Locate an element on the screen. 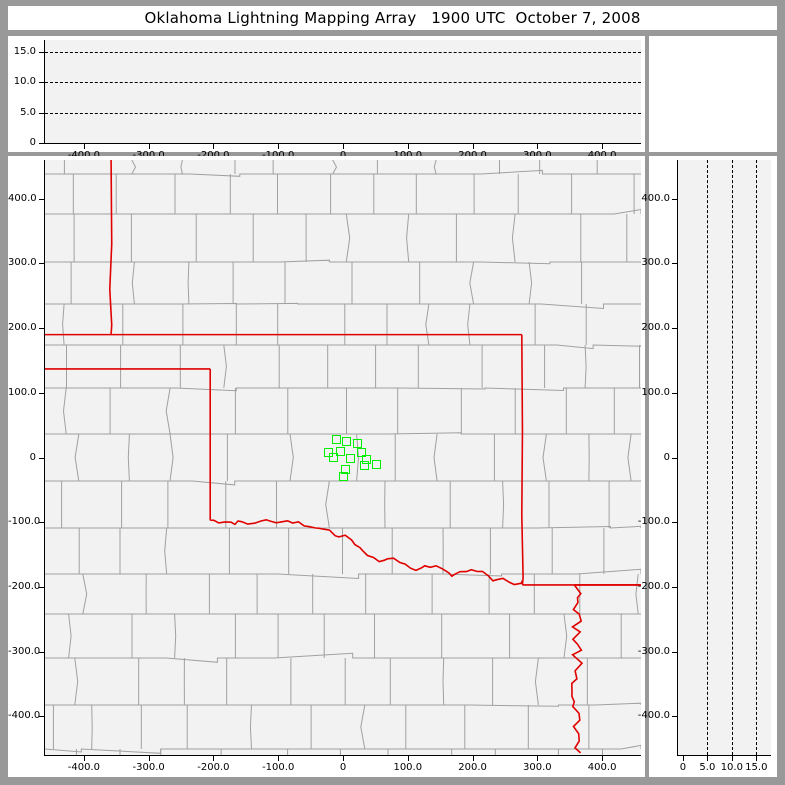 The image size is (785, 785). map-panel-y-ticklabel: 100.0 is located at coordinates (22, 392).